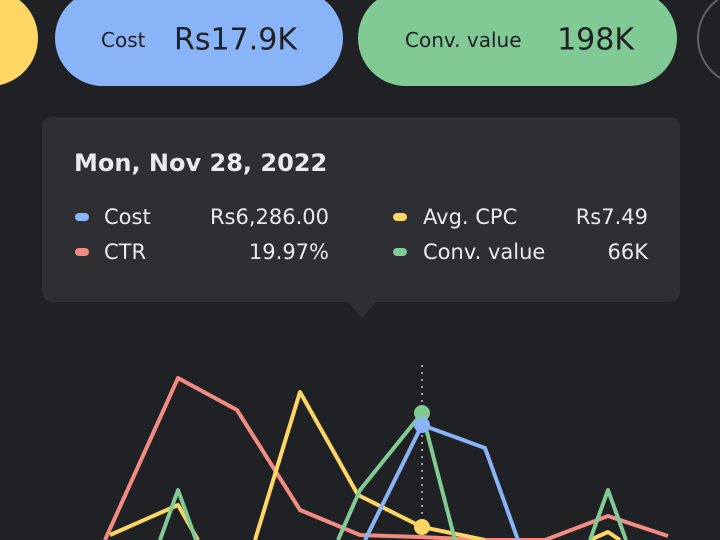 This screenshot has height=540, width=720. I want to click on tooltip-label: Cost, so click(127, 217).